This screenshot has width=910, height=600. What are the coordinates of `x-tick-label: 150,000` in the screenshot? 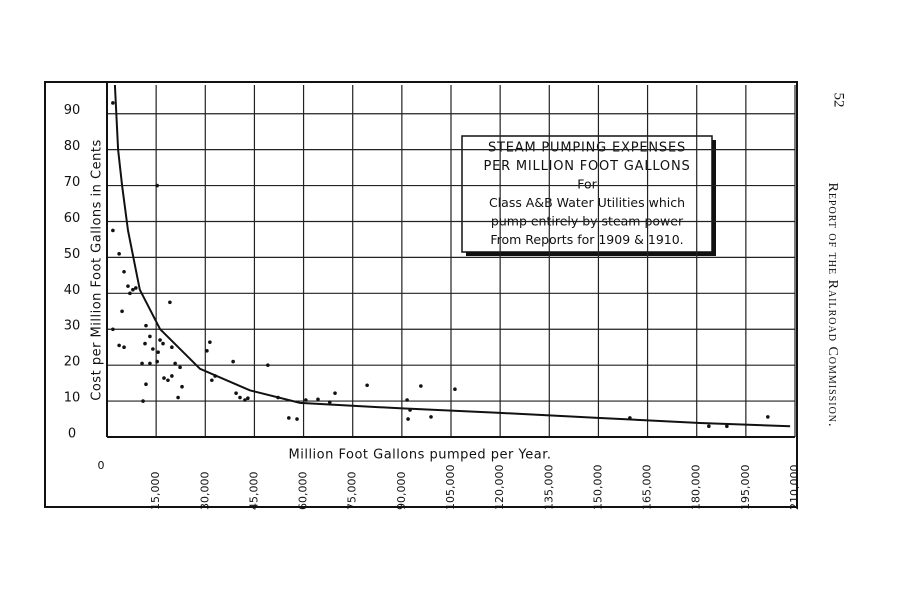 It's located at (597, 488).